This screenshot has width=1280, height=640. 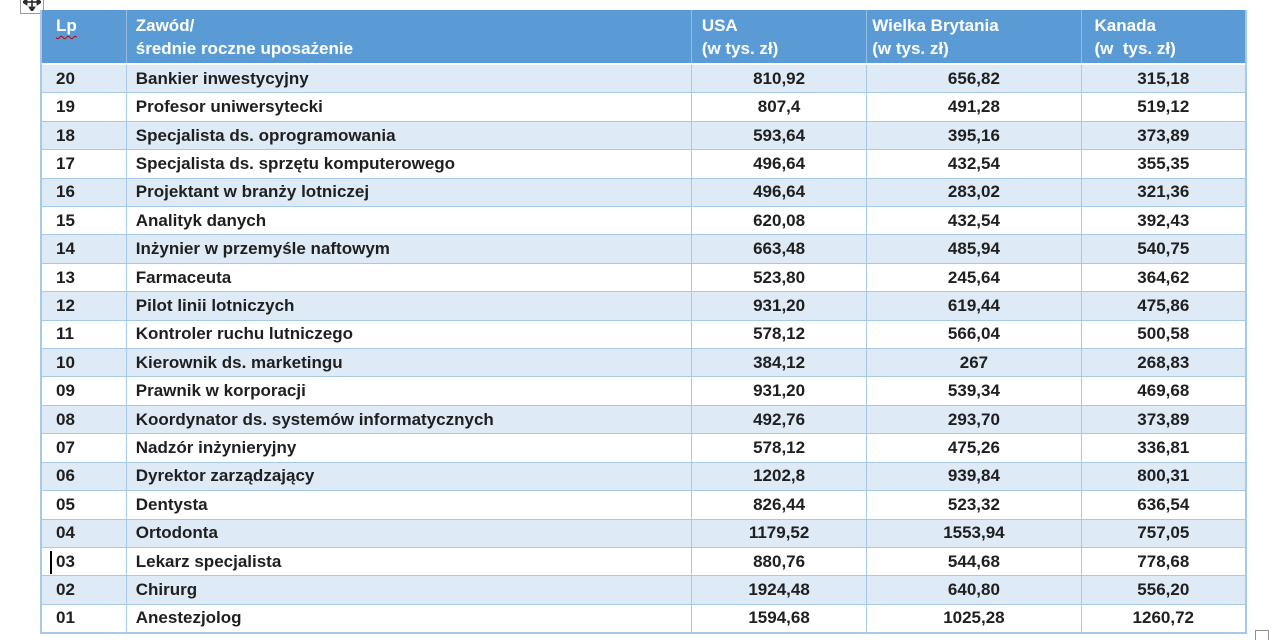 What do you see at coordinates (643, 220) in the screenshot?
I see `table-row: 15 Analityk danych 620,08 432,54 392,43` at bounding box center [643, 220].